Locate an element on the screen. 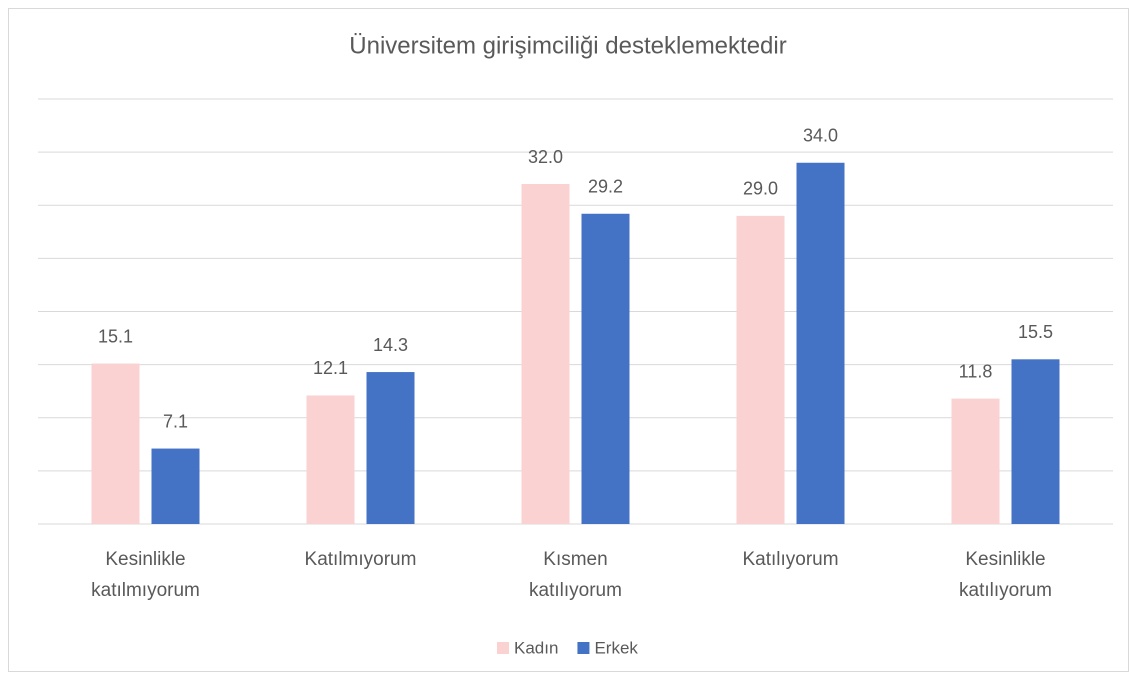 Image resolution: width=1137 pixels, height=680 pixels. data-label: 34.0 is located at coordinates (820, 136).